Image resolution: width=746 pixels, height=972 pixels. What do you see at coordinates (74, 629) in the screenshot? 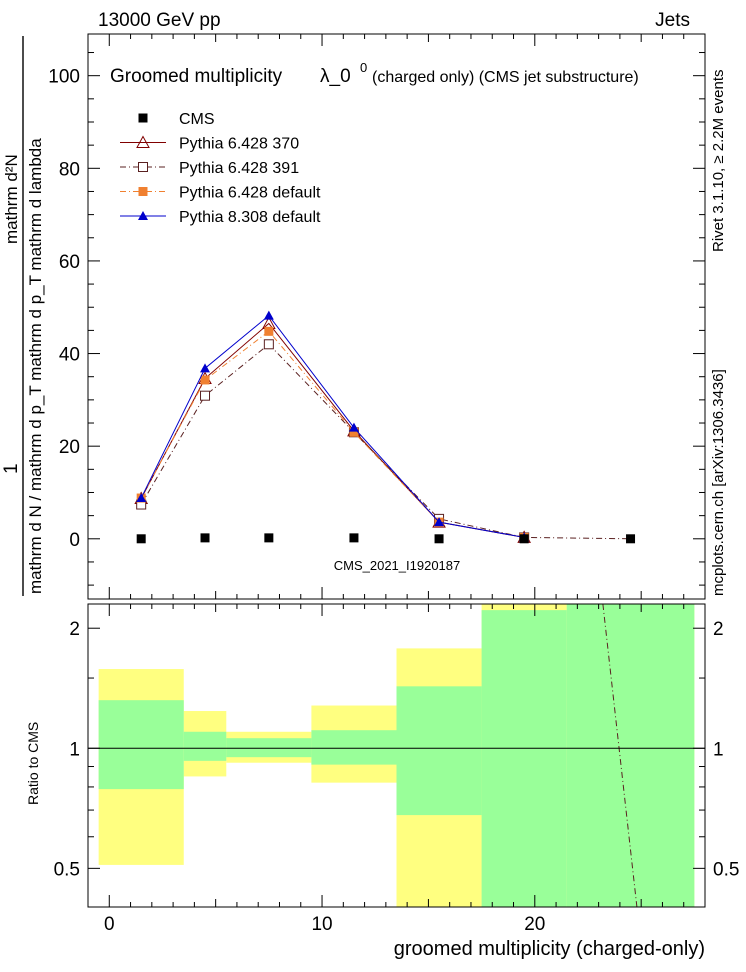
I see `ratio-ytick-label-left: 2` at bounding box center [74, 629].